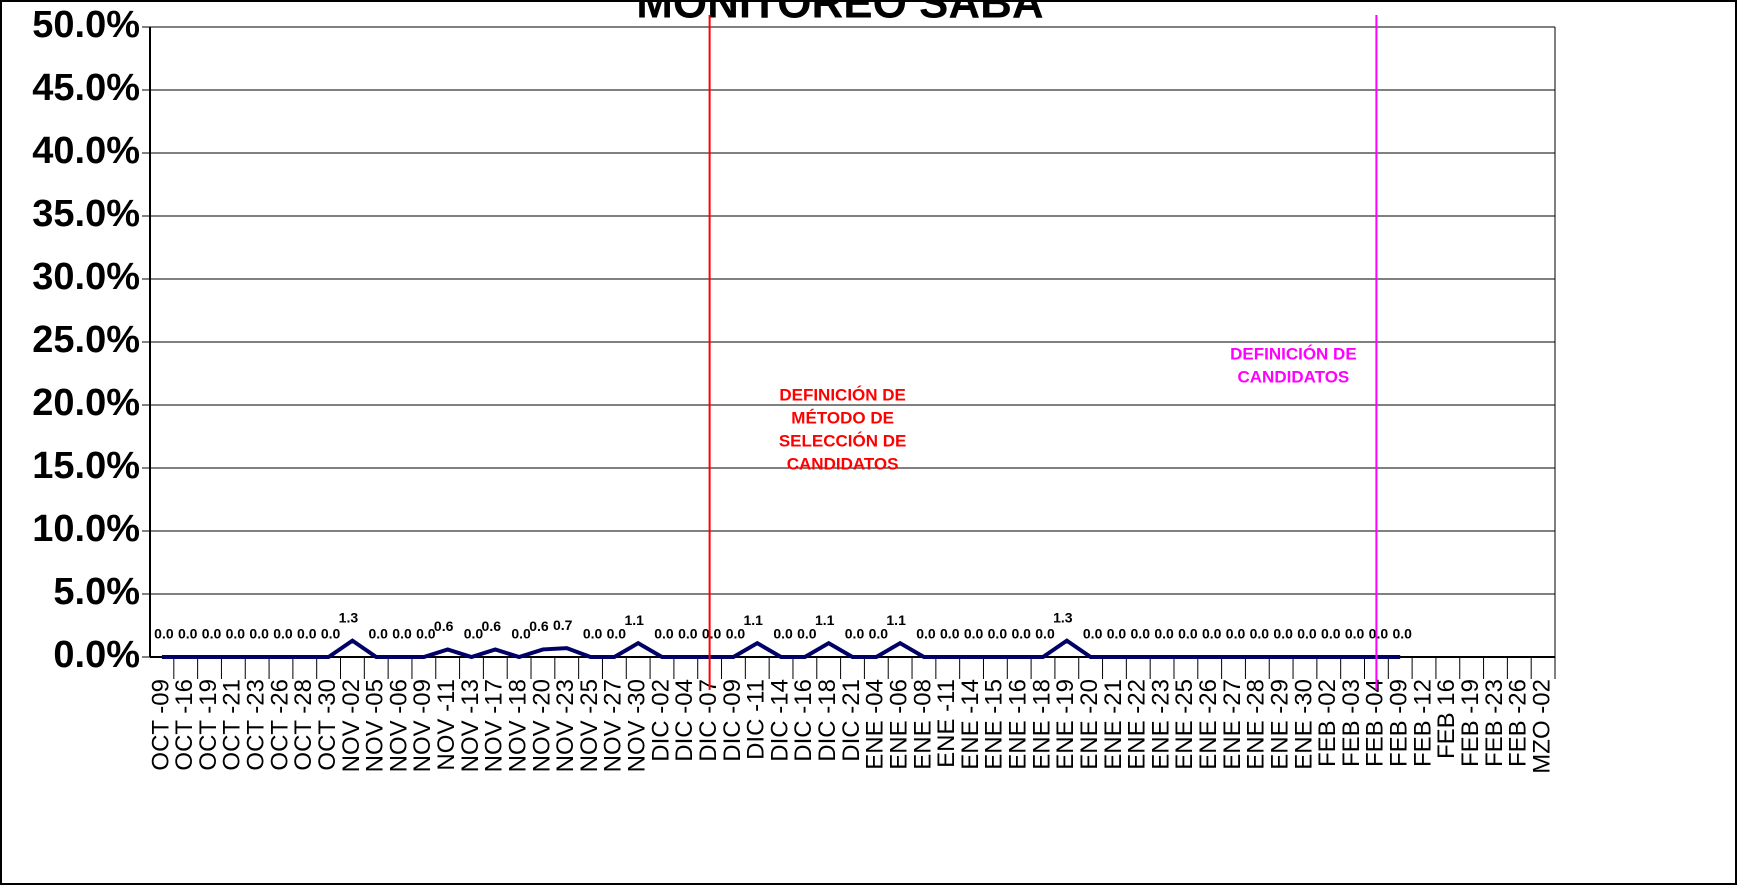  What do you see at coordinates (946, 723) in the screenshot?
I see `x-tick-label: ENE -11` at bounding box center [946, 723].